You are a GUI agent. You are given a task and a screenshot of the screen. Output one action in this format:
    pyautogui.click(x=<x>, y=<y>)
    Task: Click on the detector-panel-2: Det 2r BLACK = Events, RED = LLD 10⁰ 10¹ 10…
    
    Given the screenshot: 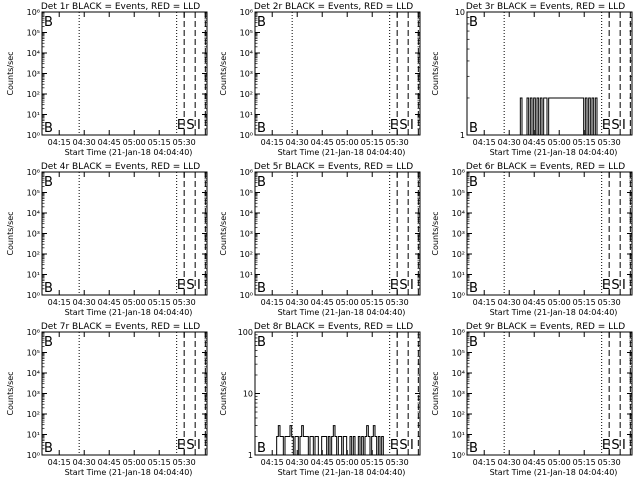 What is the action you would take?
    pyautogui.click(x=320, y=79)
    